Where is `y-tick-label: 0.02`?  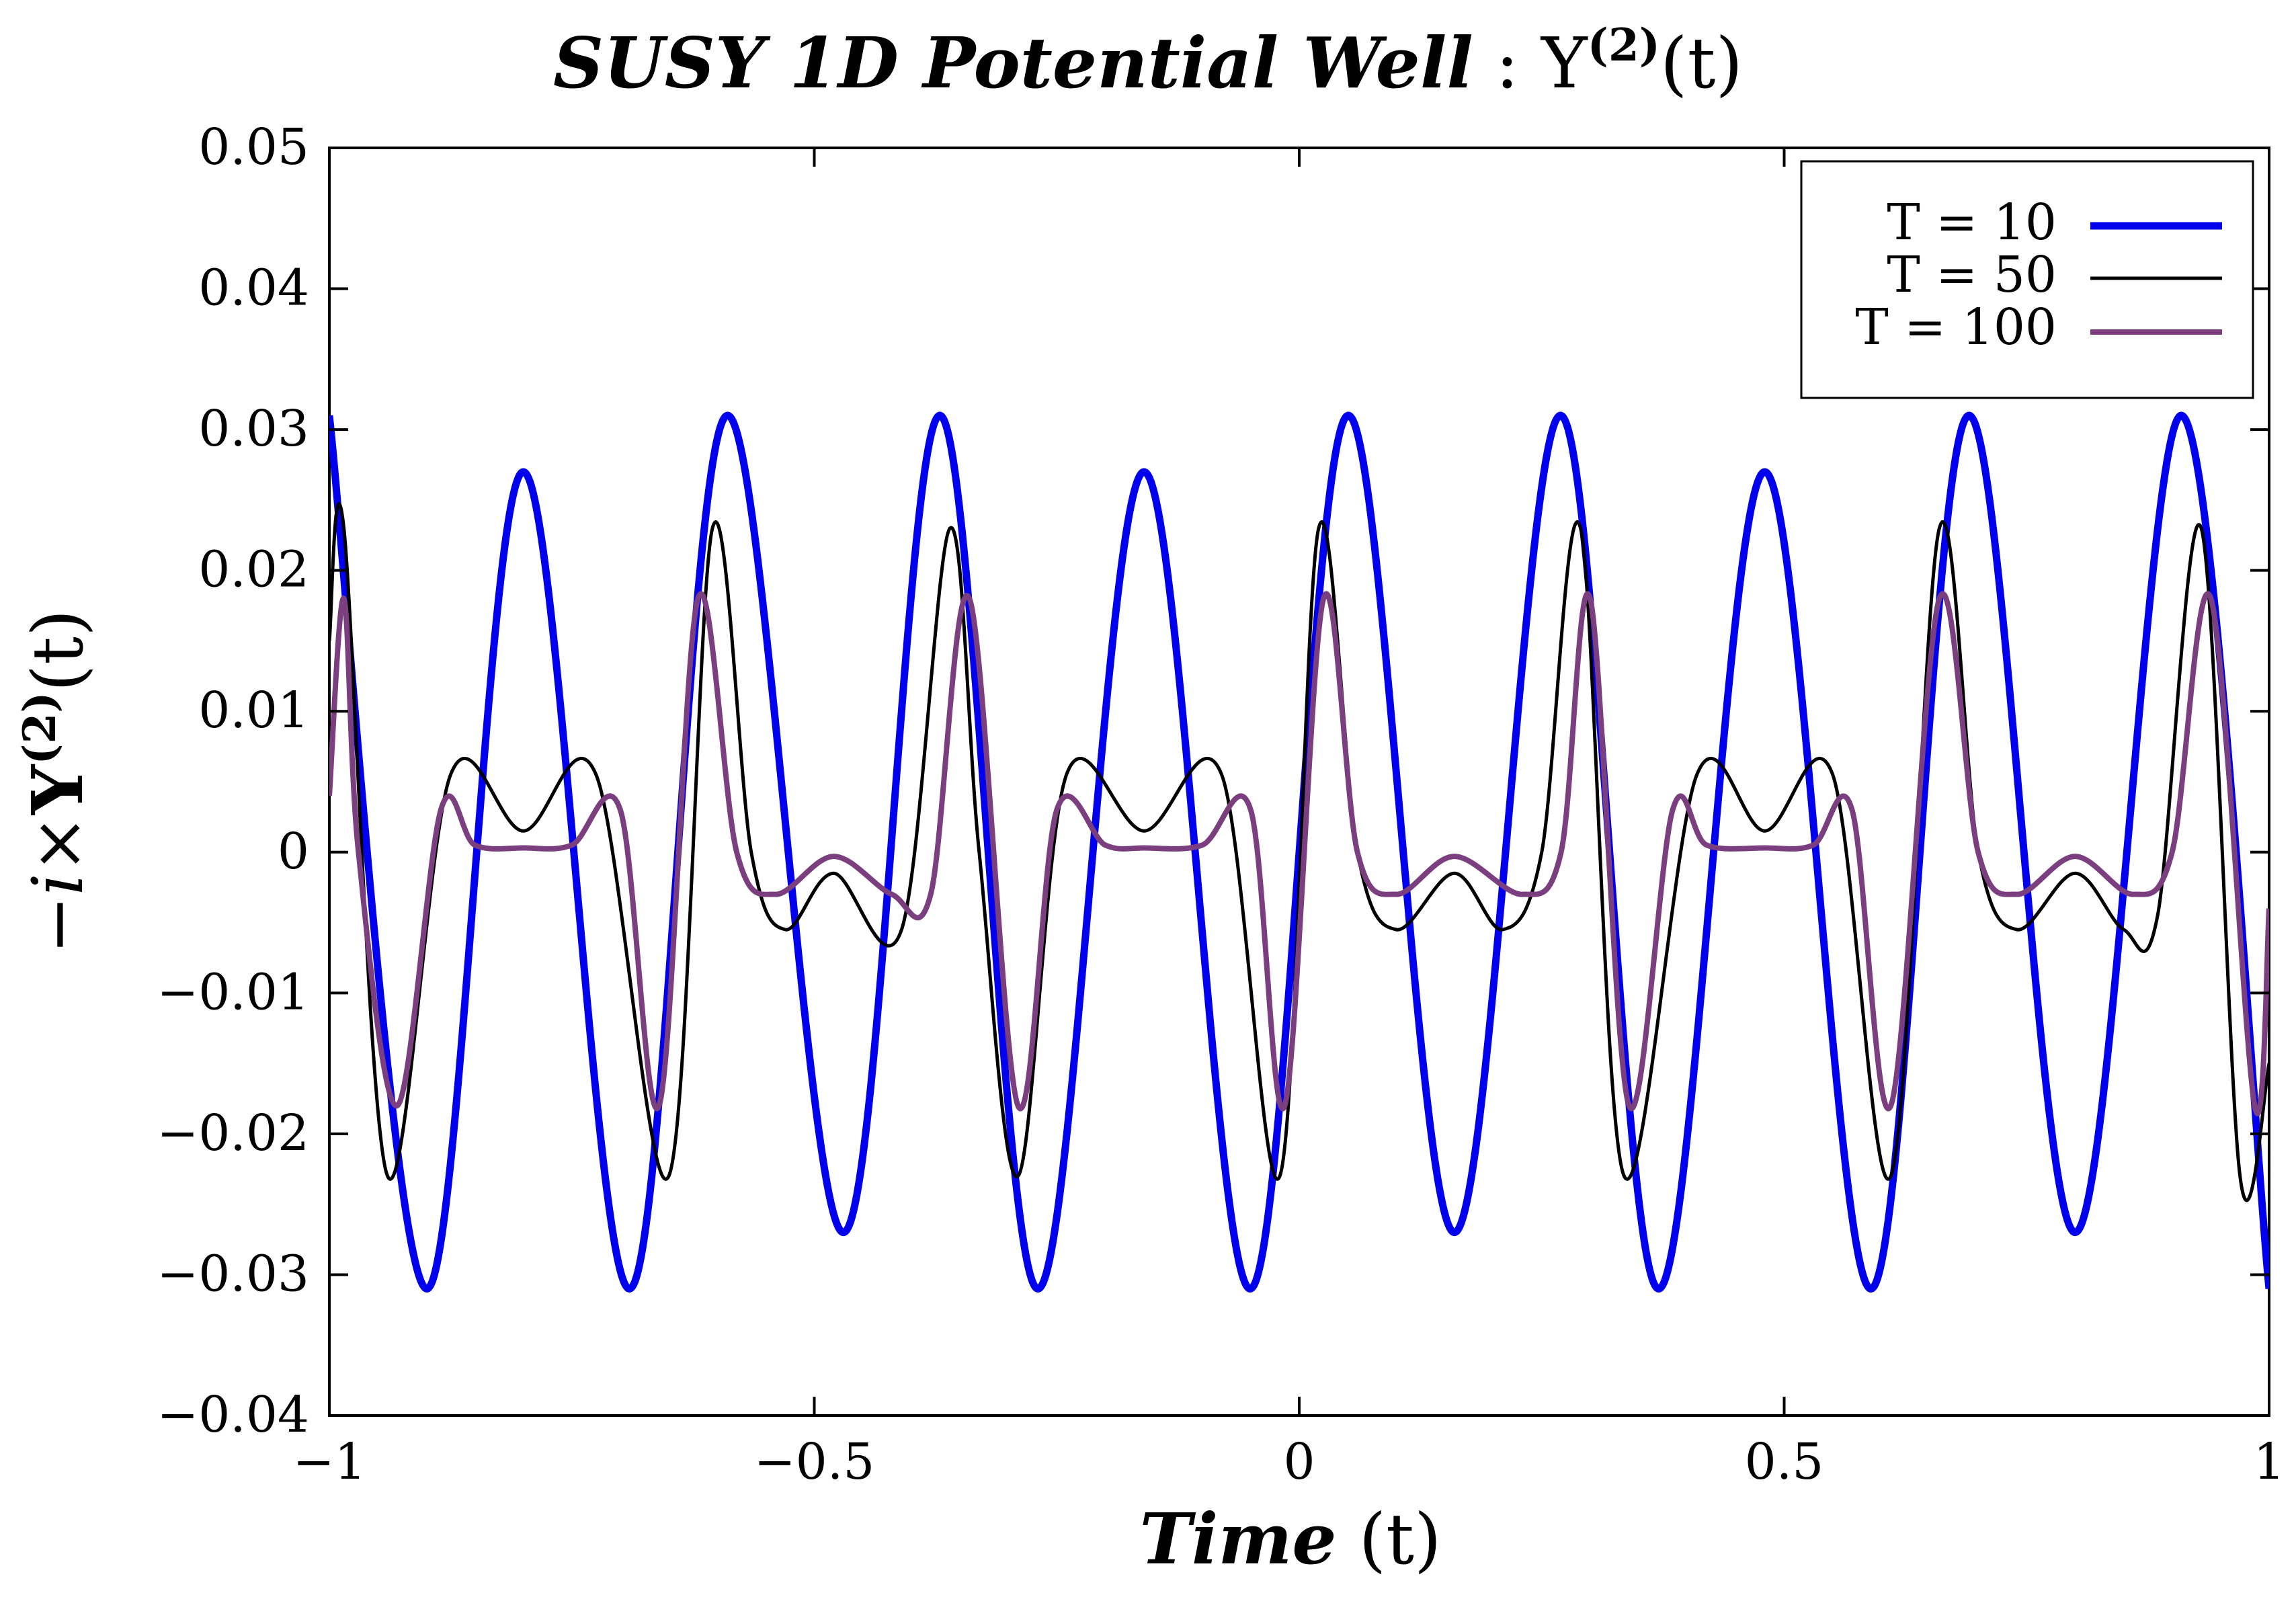 y-tick-label: 0.02 is located at coordinates (253, 570).